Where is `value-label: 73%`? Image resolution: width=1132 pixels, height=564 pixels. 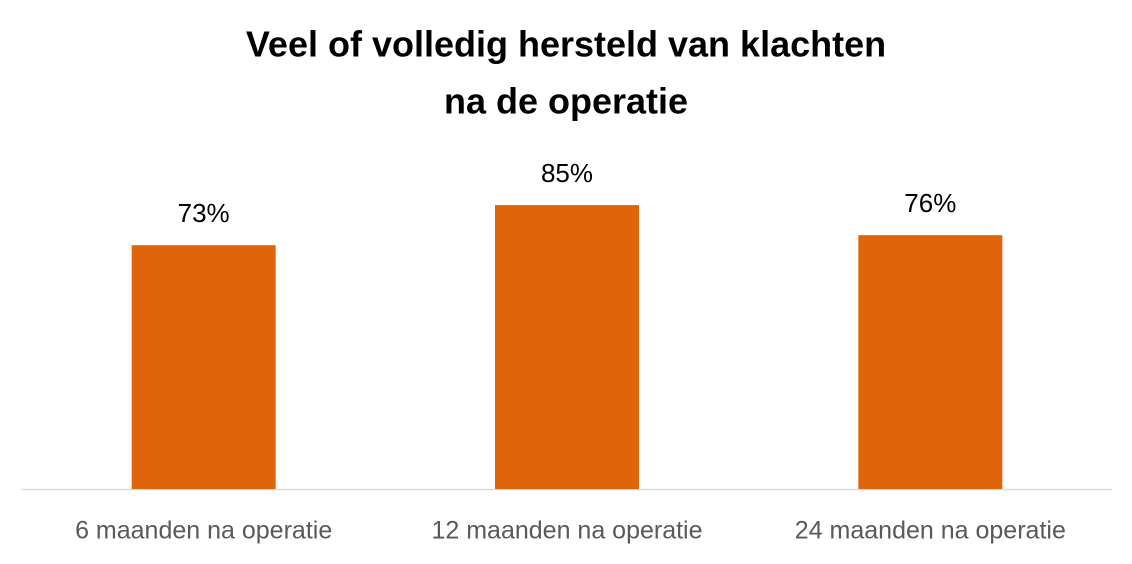
value-label: 73% is located at coordinates (204, 213).